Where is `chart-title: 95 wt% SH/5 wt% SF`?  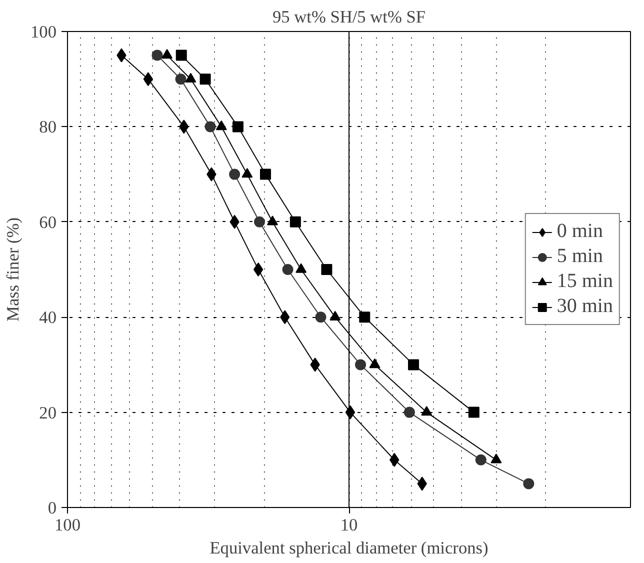
chart-title: 95 wt% SH/5 wt% SF is located at coordinates (349, 17).